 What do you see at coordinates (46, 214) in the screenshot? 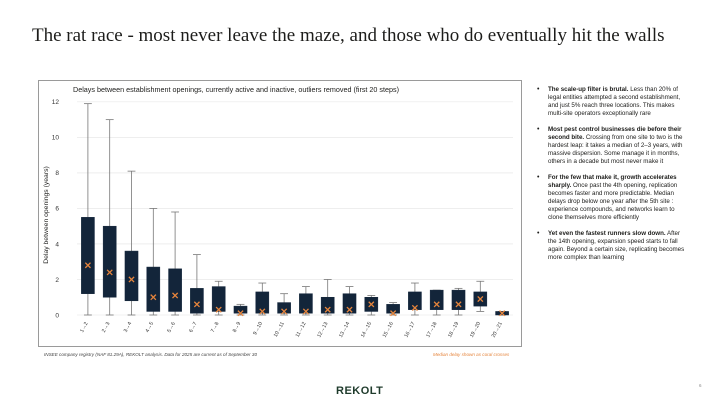
I see `y-axis-label: Delay between openings (years)` at bounding box center [46, 214].